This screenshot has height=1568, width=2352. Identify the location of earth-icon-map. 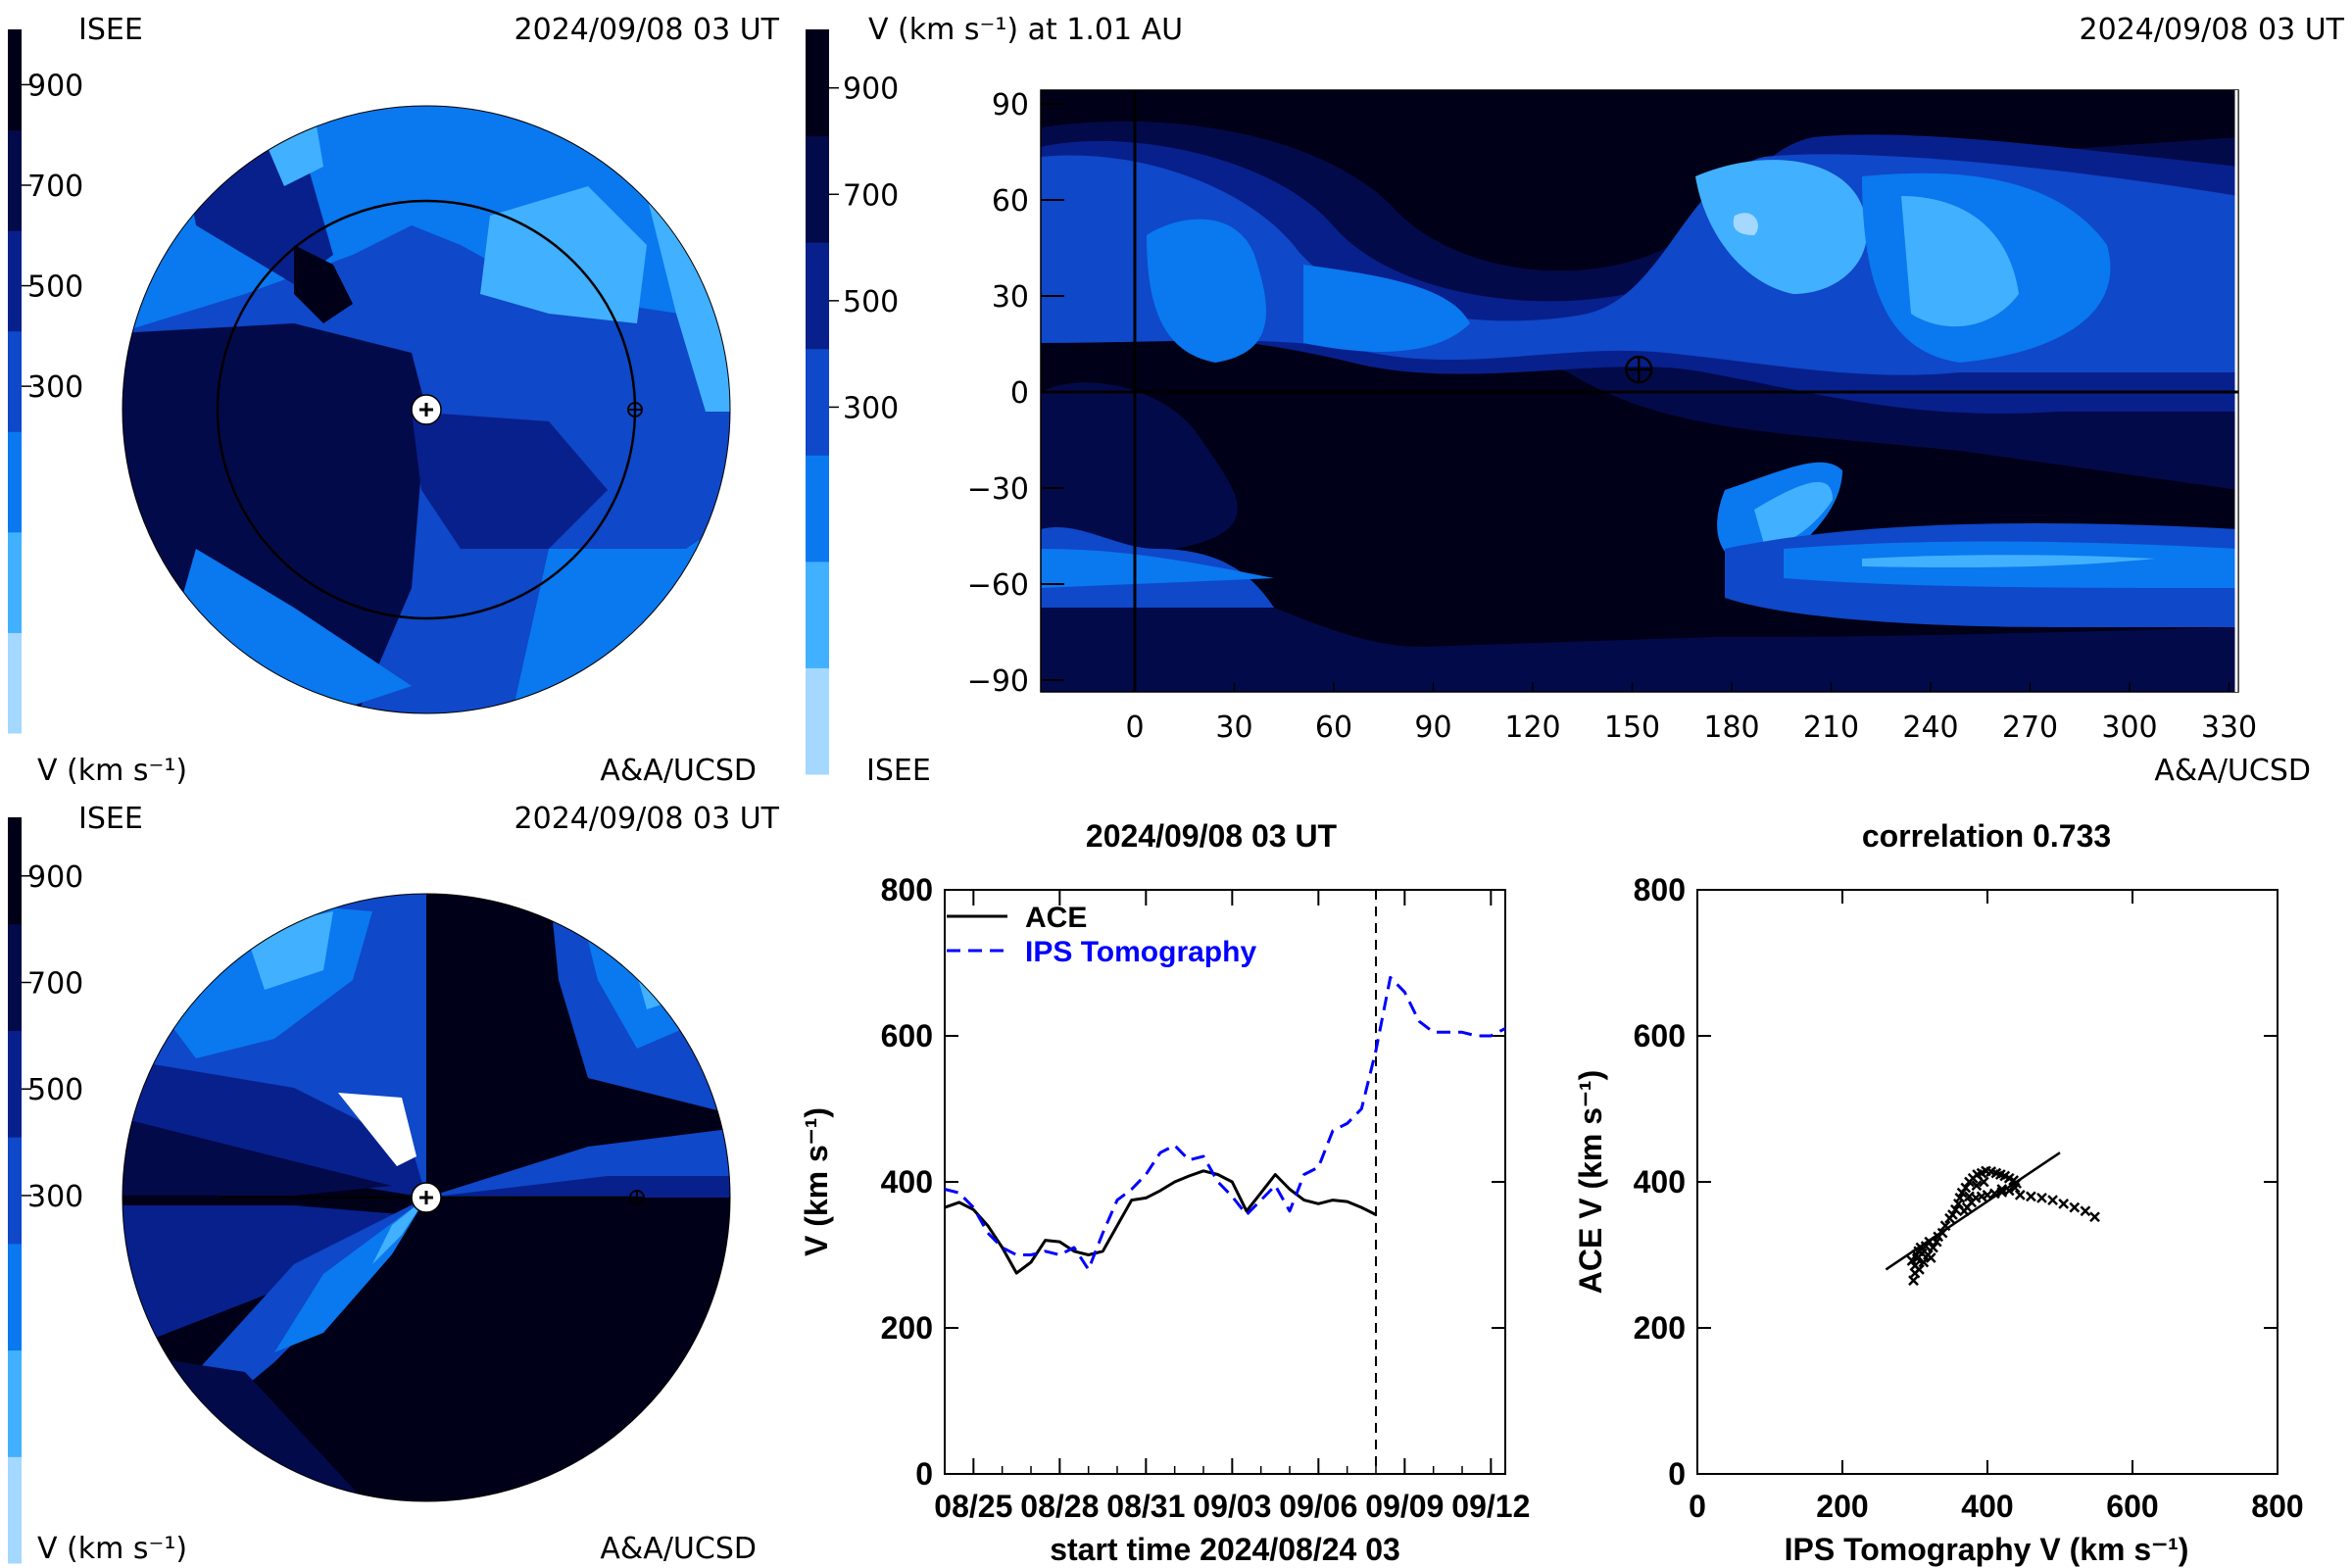
(1639, 369).